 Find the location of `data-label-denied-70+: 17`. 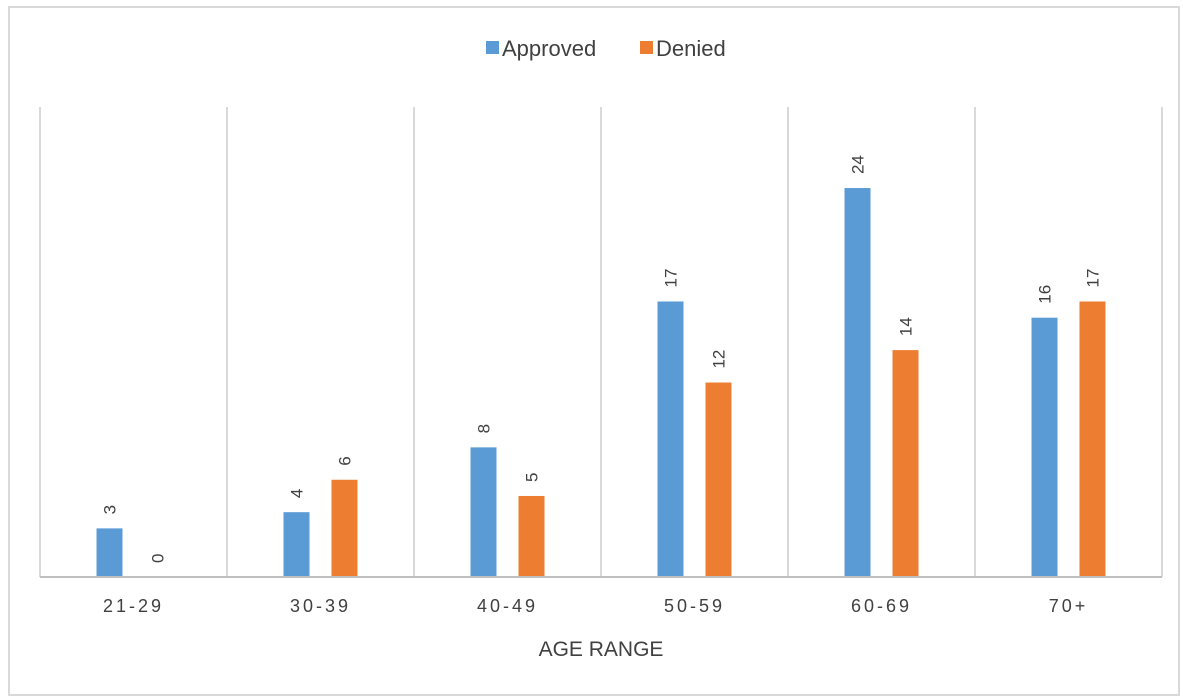

data-label-denied-70+: 17 is located at coordinates (1093, 278).